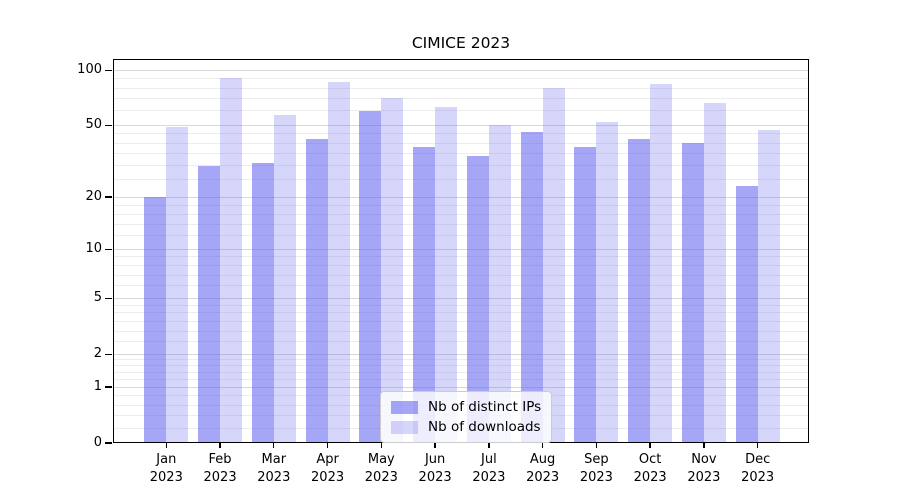 The width and height of the screenshot is (900, 500). Describe the element at coordinates (97, 354) in the screenshot. I see `y-axis-tick-label: 2` at that location.